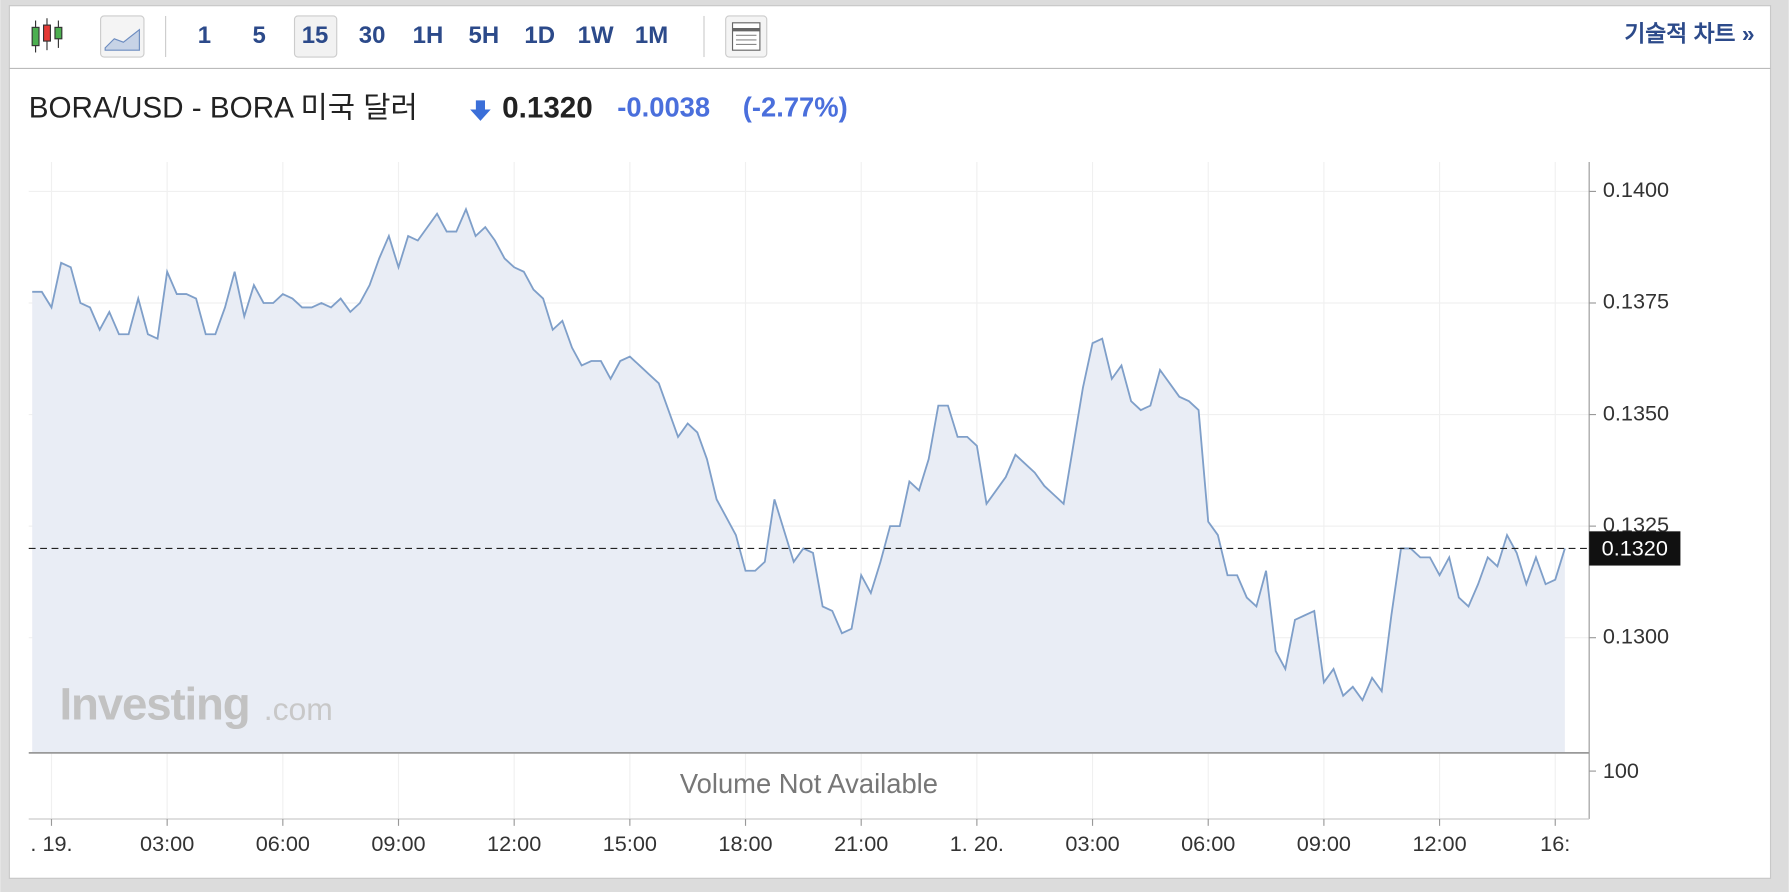 Image resolution: width=1789 pixels, height=892 pixels. Describe the element at coordinates (795, 107) in the screenshot. I see `price-change-pct: (-2.77%)` at that location.